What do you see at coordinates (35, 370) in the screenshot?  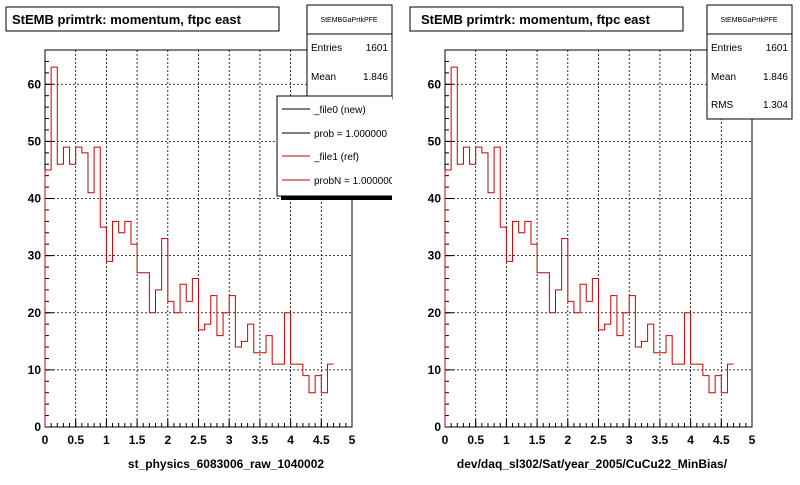 I see `left-y-tick-label: 10` at bounding box center [35, 370].